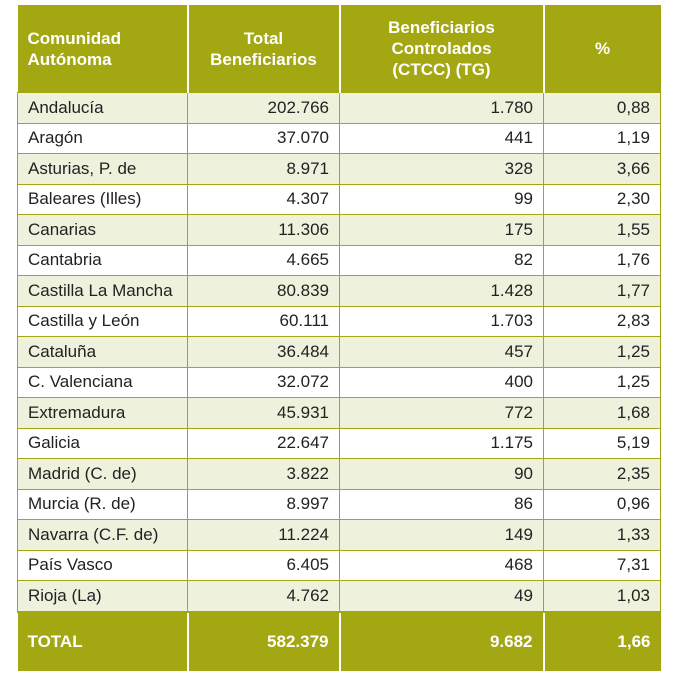 This screenshot has height=699, width=675. Describe the element at coordinates (102, 168) in the screenshot. I see `cell-comunidad: Asturias, P. de` at that location.